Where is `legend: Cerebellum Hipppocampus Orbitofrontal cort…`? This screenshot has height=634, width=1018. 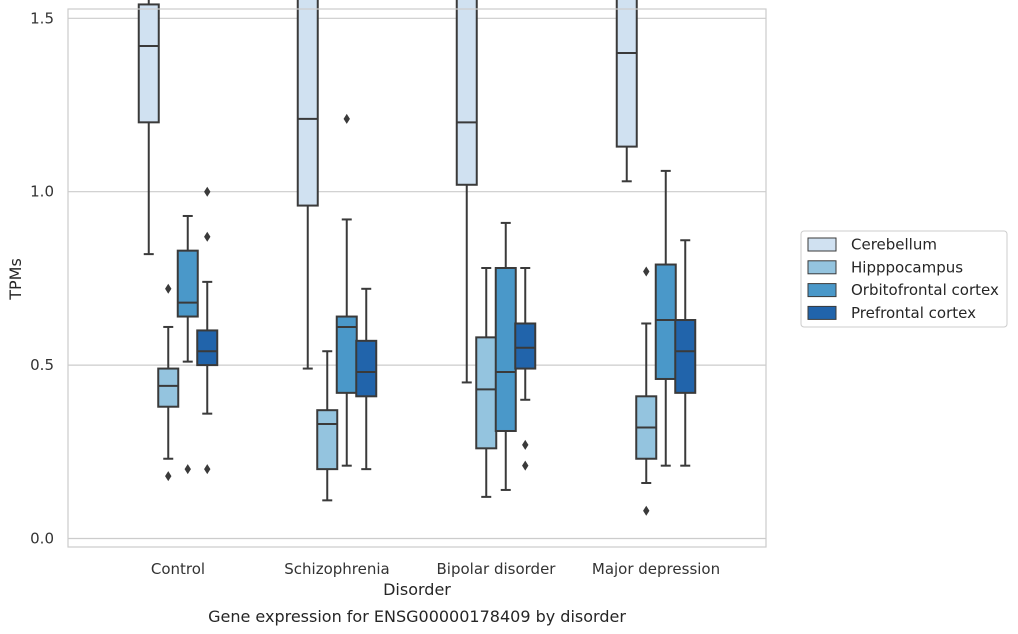 legend: Cerebellum Hipppocampus Orbitofrontal cort… is located at coordinates (904, 279).